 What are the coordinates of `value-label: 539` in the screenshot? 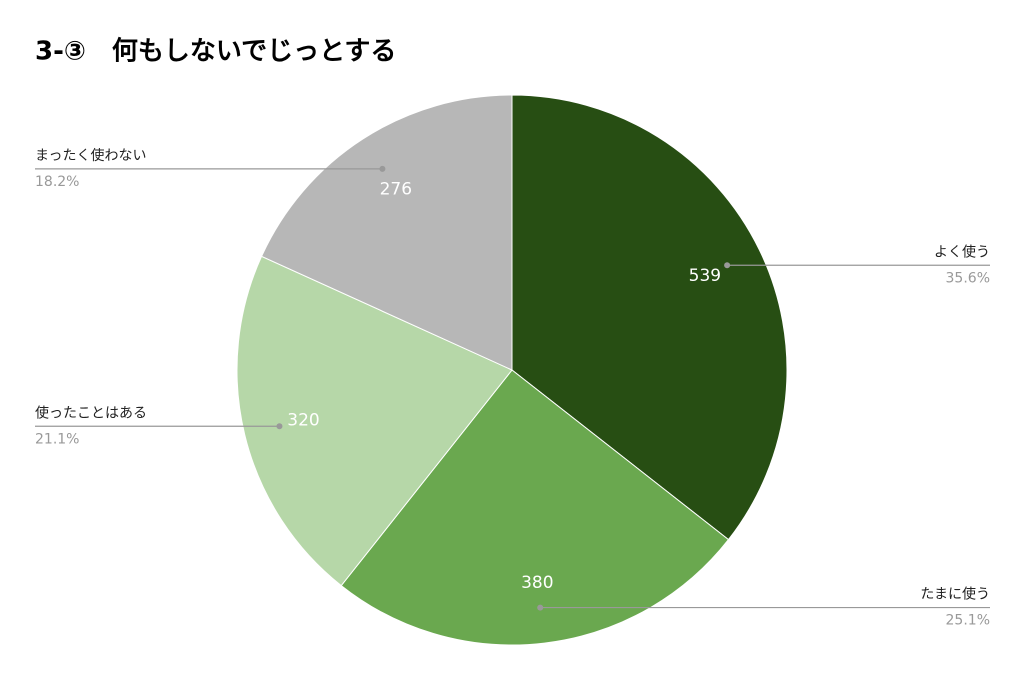 It's located at (705, 276).